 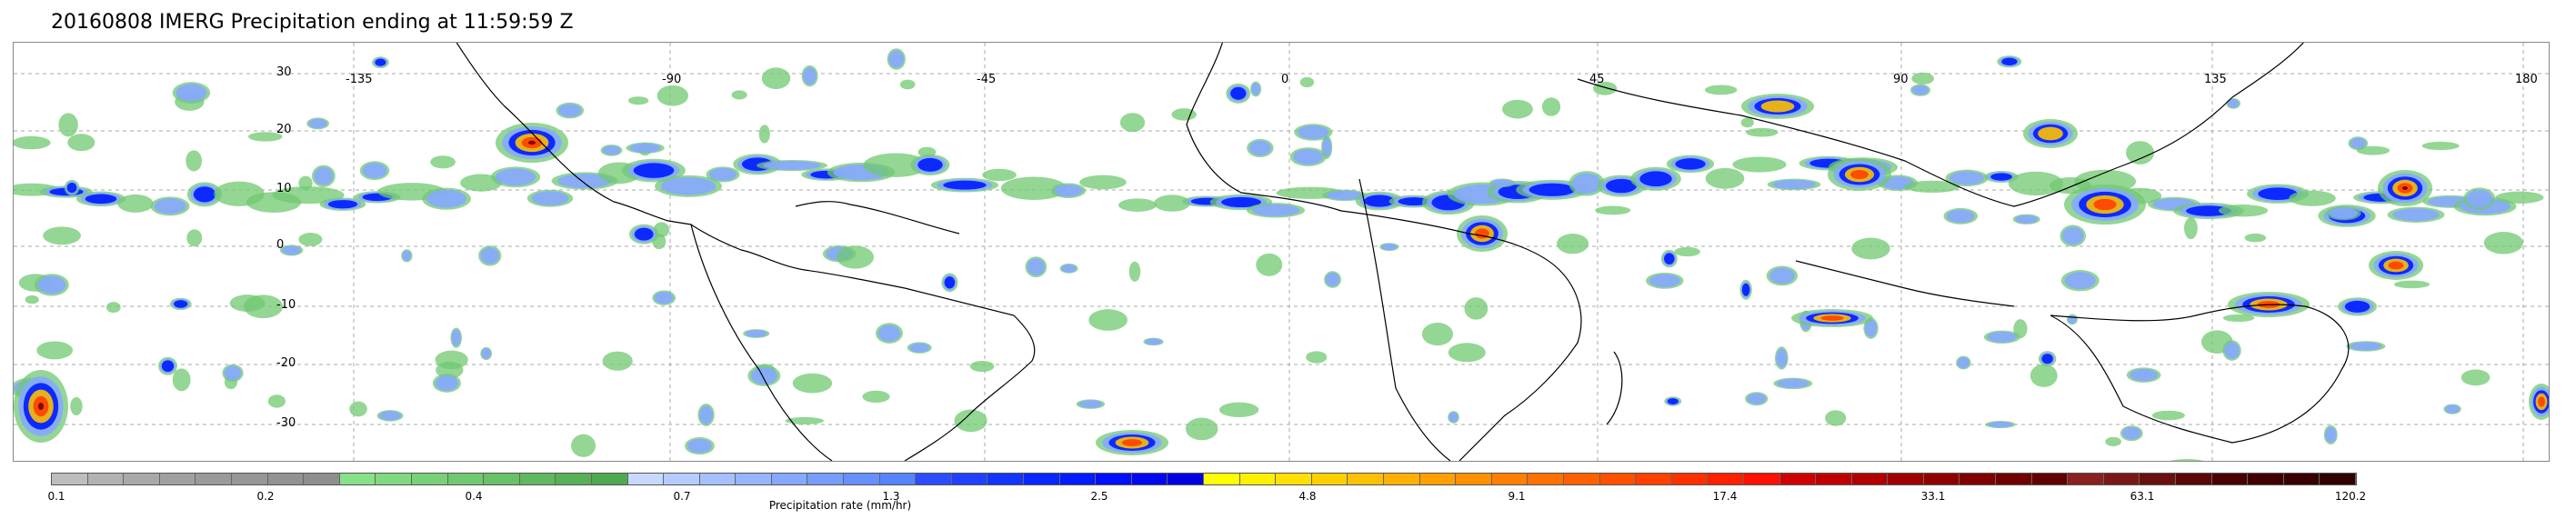 I want to click on colorbar-tick-label: 120.2, so click(x=2350, y=496).